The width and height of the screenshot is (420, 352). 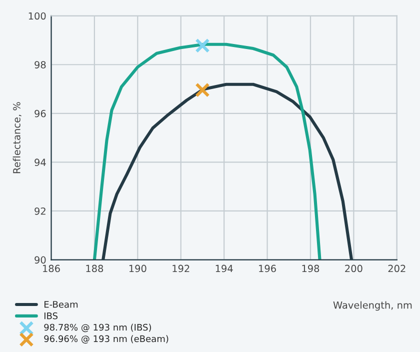 What do you see at coordinates (95, 268) in the screenshot?
I see `x-tick-label: 188` at bounding box center [95, 268].